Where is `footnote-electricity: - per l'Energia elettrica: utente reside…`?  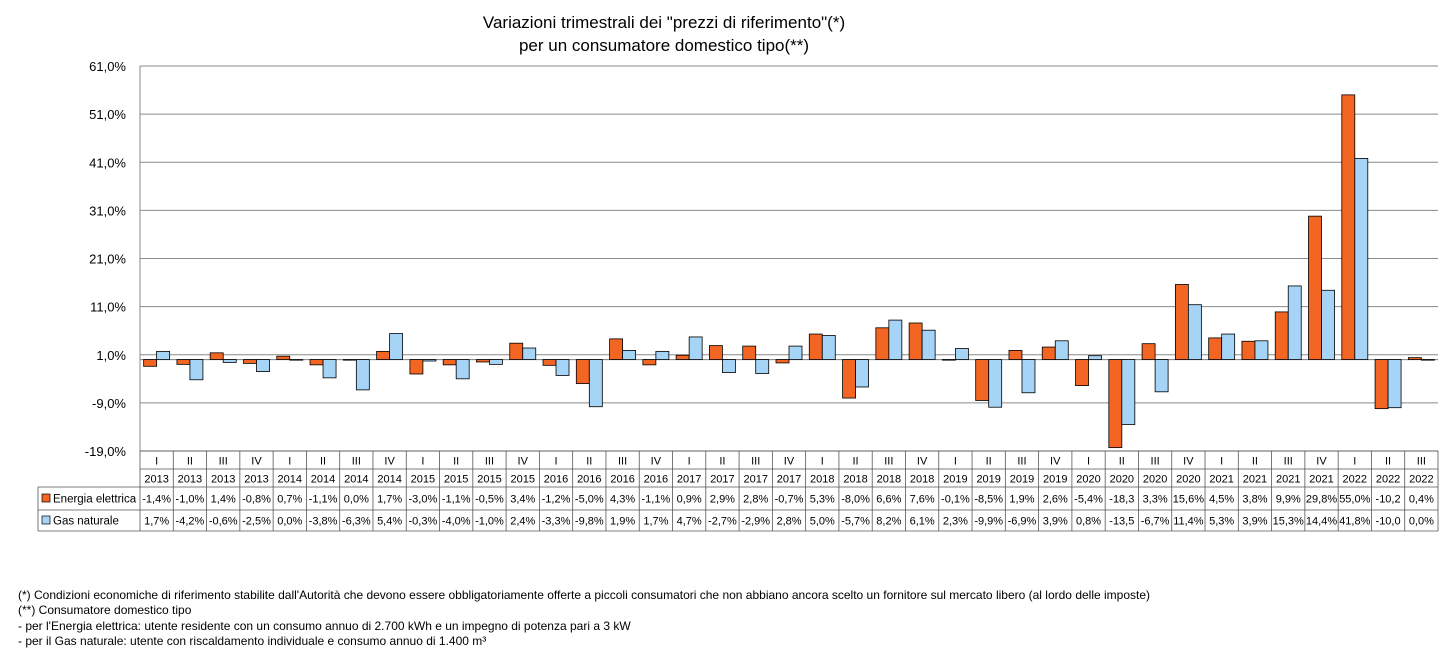
footnote-electricity: - per l'Energia elettrica: utente reside… is located at coordinates (324, 625).